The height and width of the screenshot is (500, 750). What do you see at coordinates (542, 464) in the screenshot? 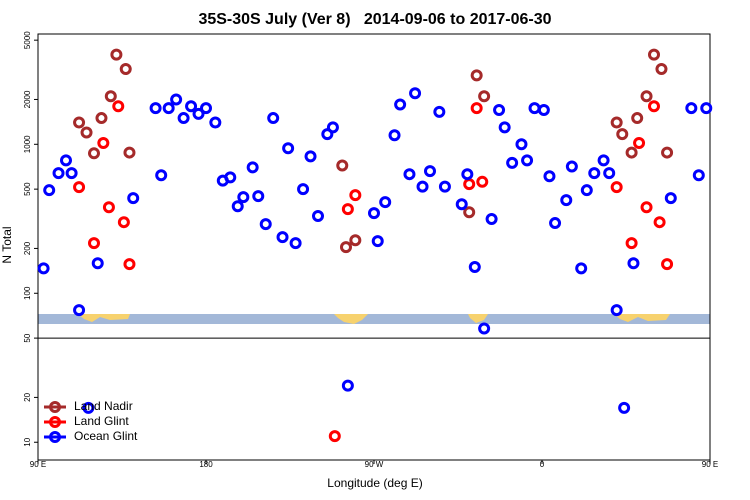
I see `x-tick-label: 0` at bounding box center [542, 464].